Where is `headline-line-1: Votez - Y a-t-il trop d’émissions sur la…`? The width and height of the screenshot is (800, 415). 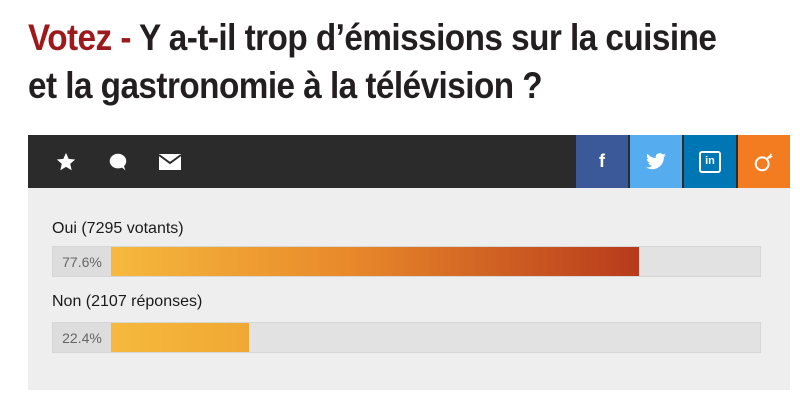
headline-line-1: Votez - Y a-t-il trop d’émissions sur la… is located at coordinates (372, 38).